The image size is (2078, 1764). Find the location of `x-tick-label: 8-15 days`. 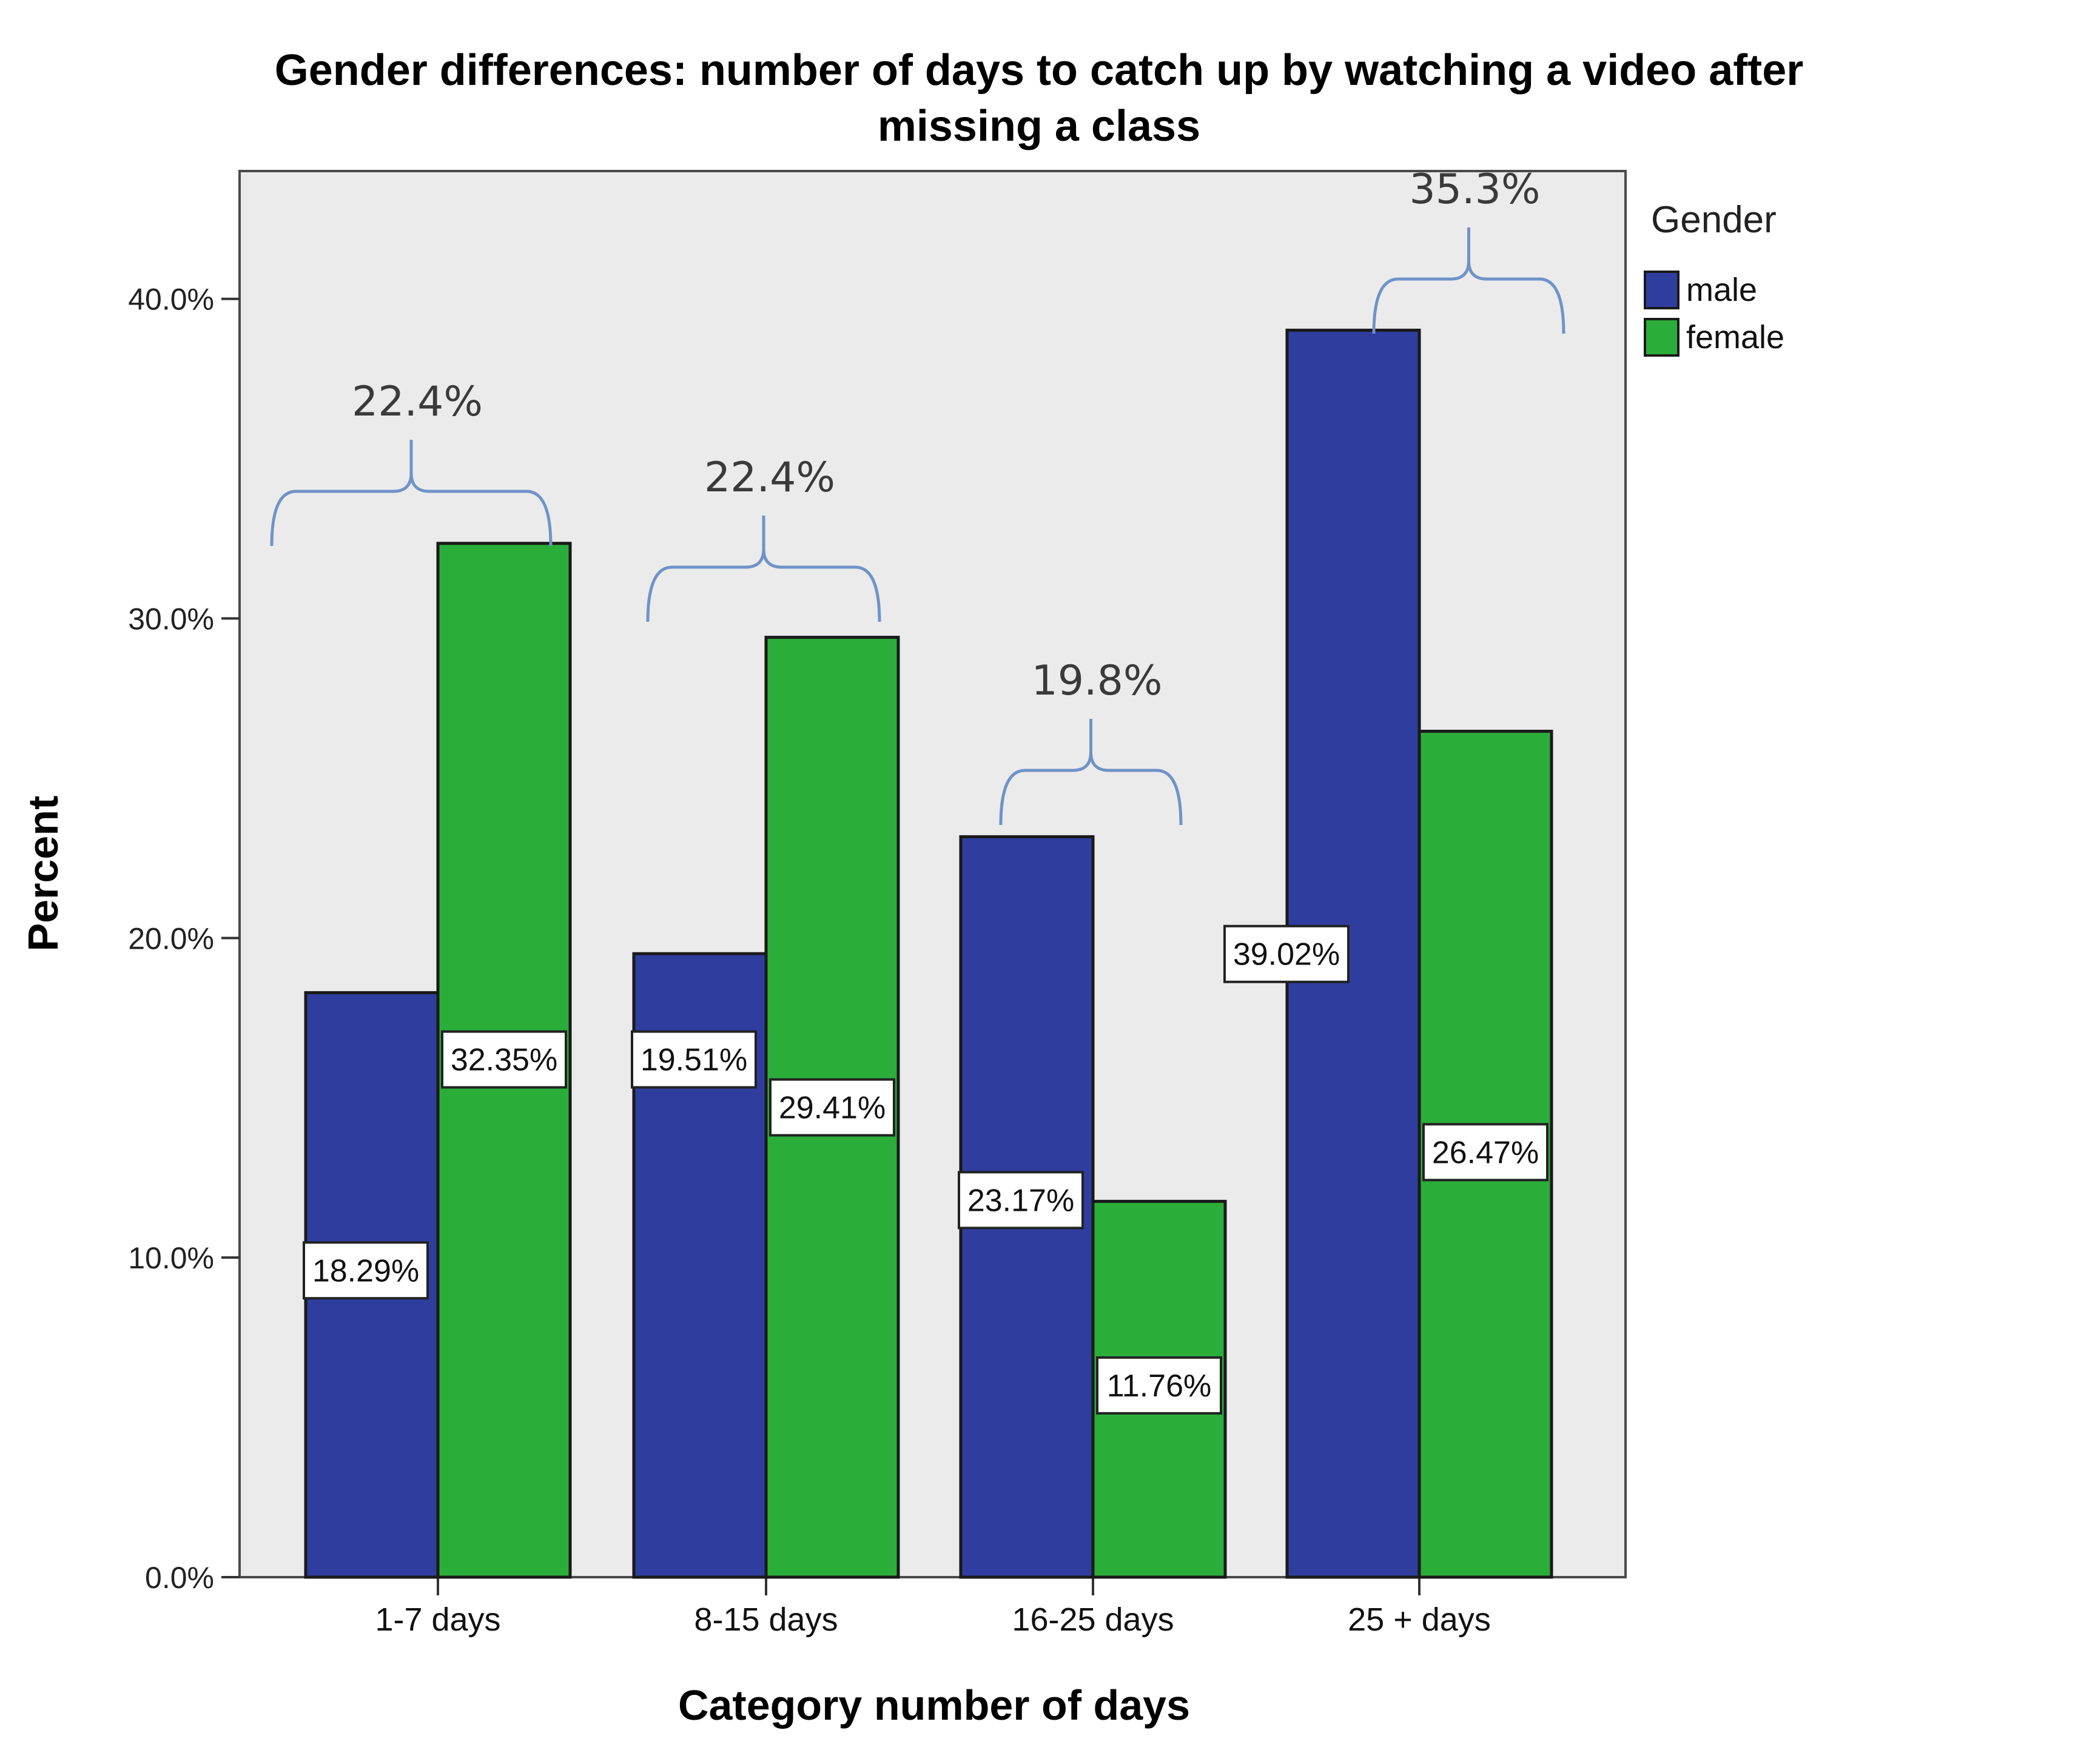

x-tick-label: 8-15 days is located at coordinates (766, 1619).